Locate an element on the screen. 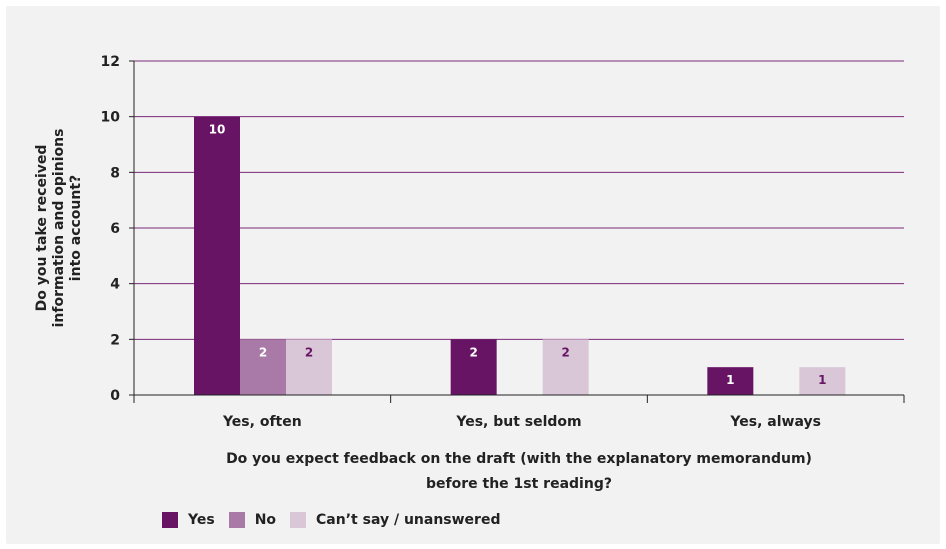 The width and height of the screenshot is (946, 549). x-tick-label: Yes, often is located at coordinates (262, 422).